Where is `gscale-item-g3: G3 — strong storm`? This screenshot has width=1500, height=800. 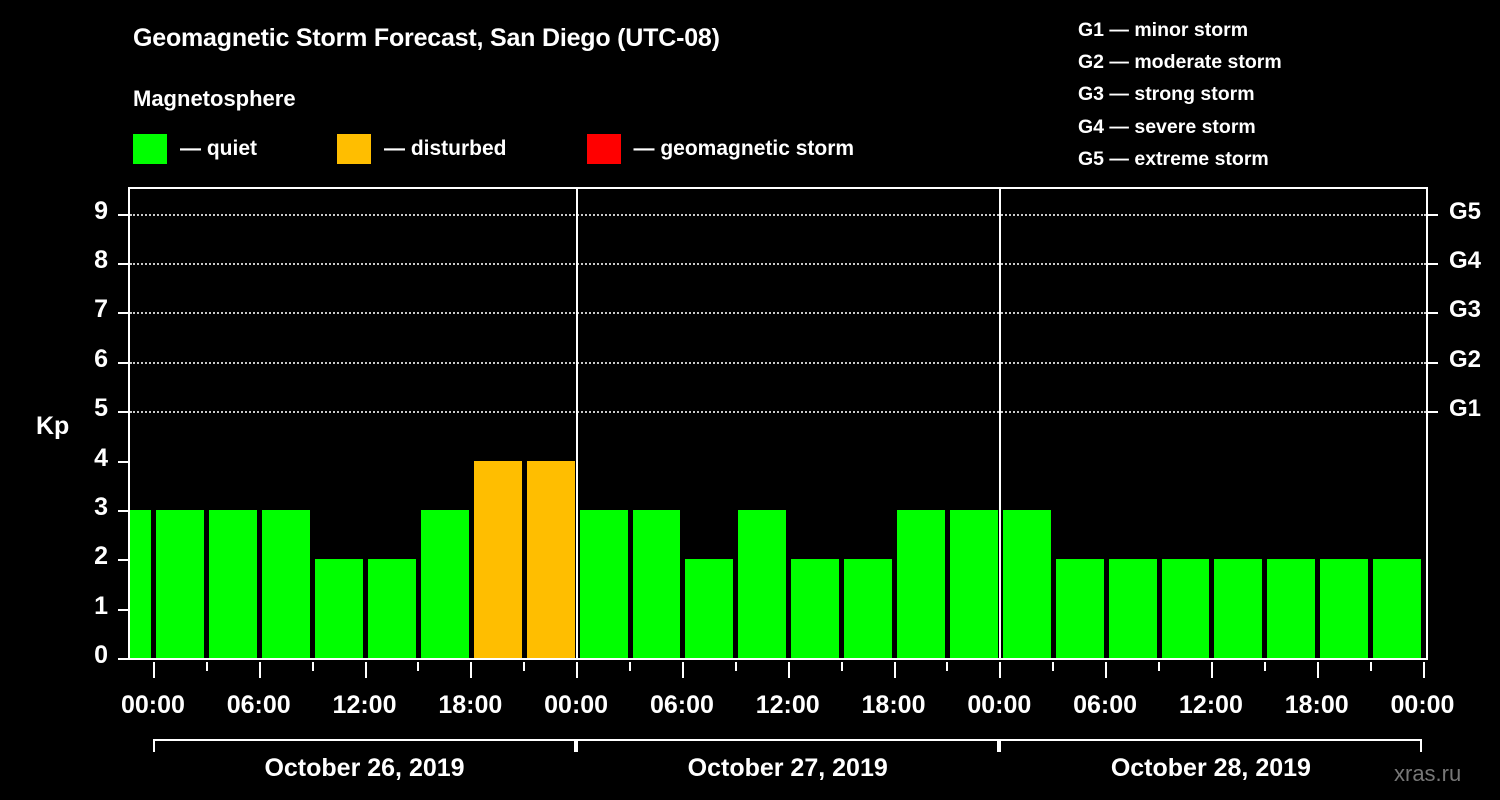
gscale-item-g3: G3 — strong storm is located at coordinates (1166, 94).